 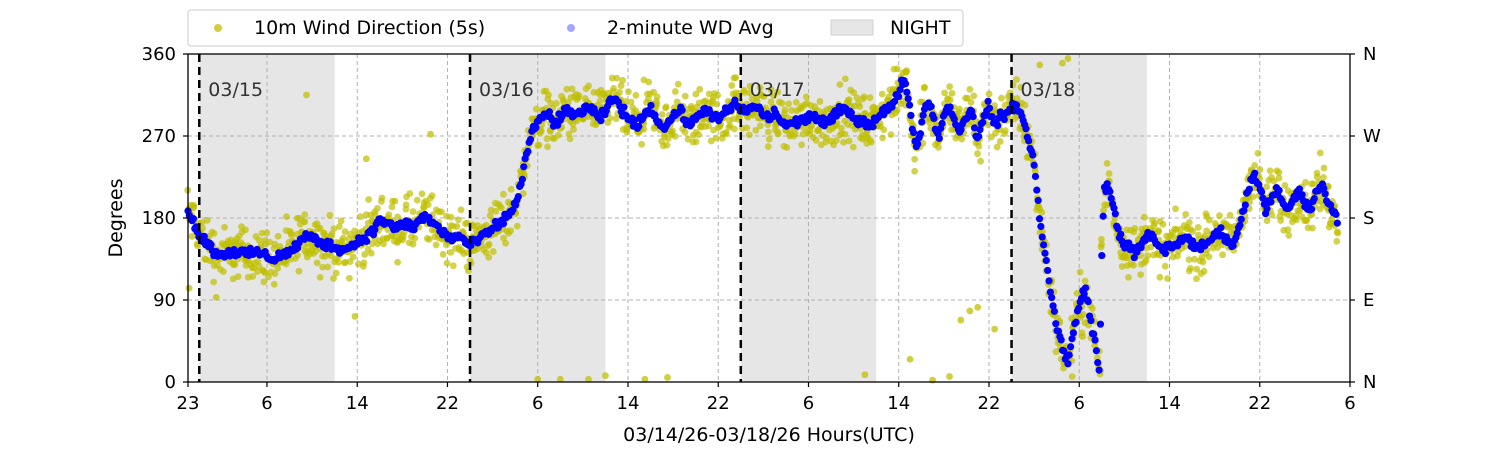 I want to click on y-axis-label: Degrees, so click(x=116, y=217).